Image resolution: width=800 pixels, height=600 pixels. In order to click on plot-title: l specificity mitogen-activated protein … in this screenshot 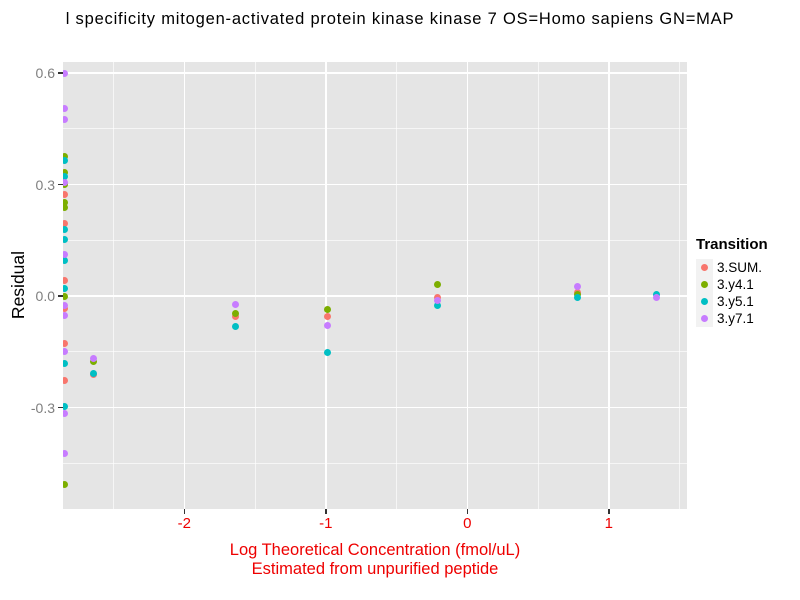, I will do `click(400, 19)`.